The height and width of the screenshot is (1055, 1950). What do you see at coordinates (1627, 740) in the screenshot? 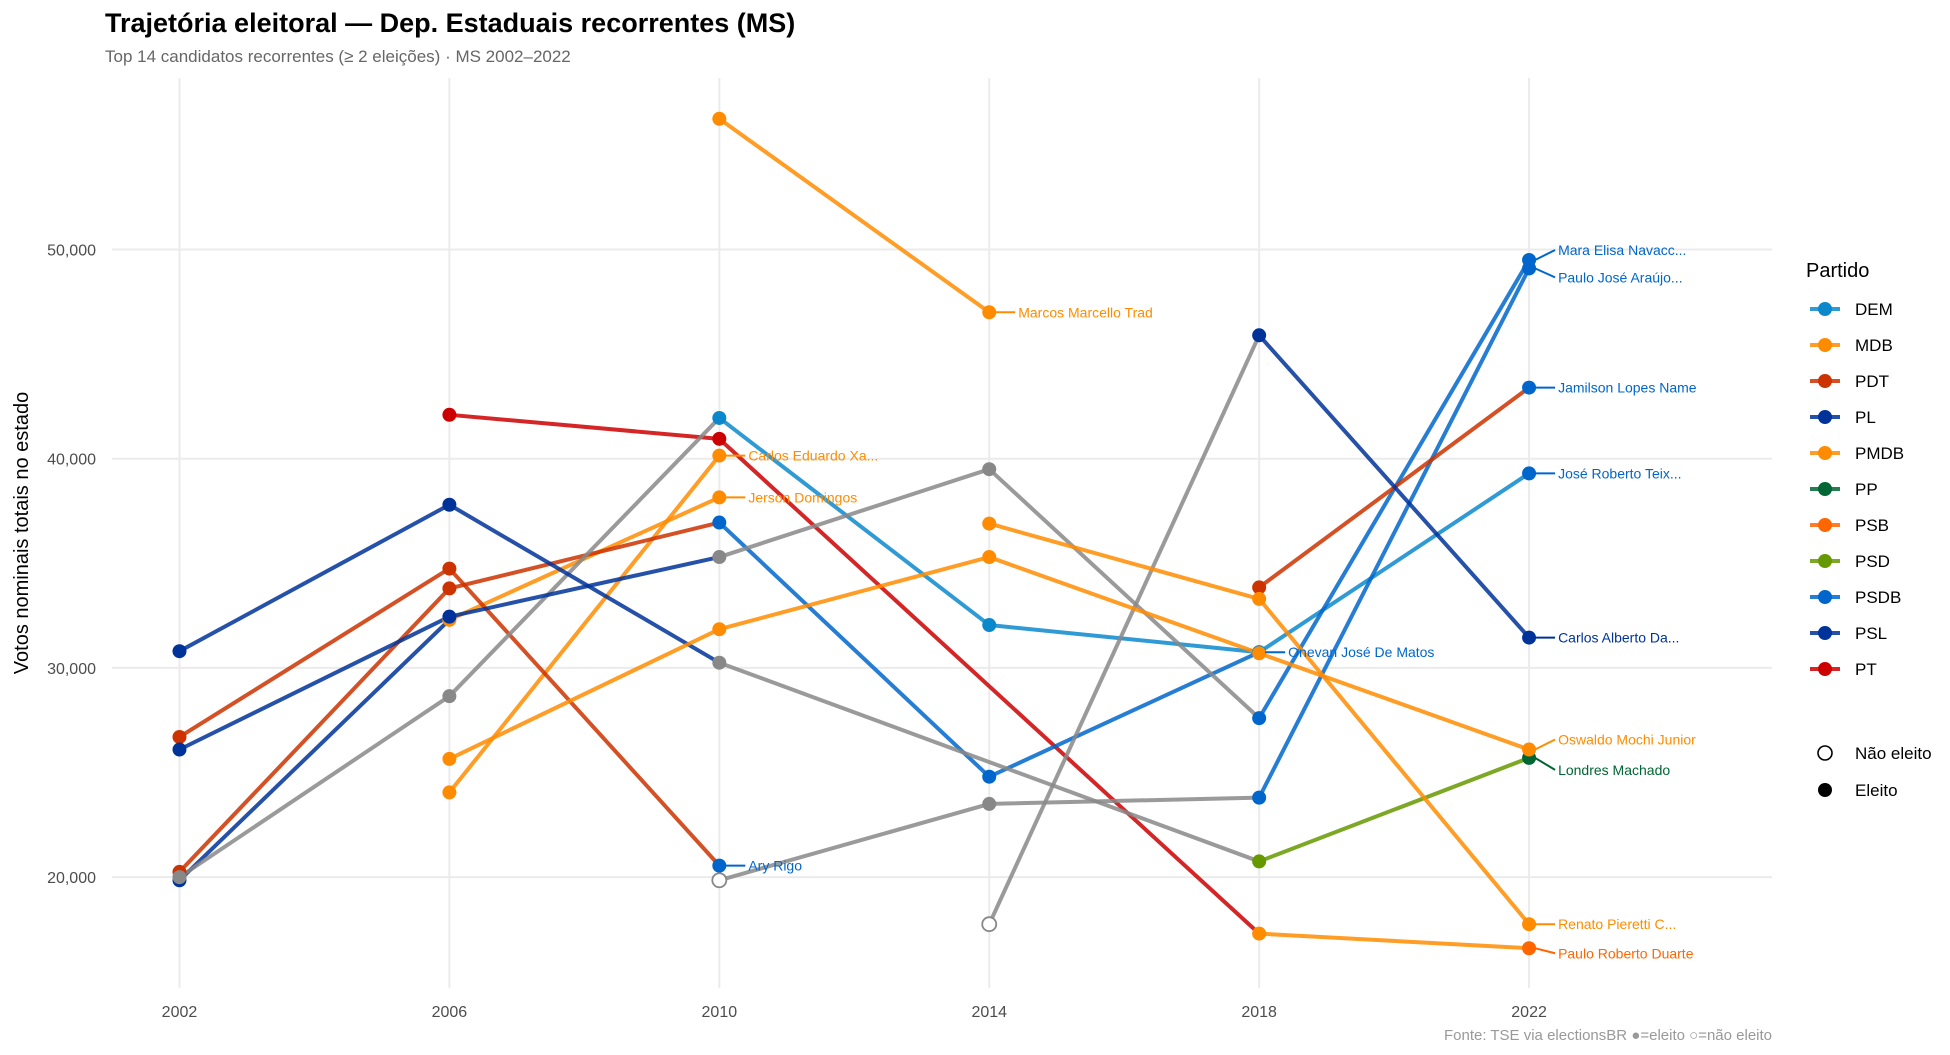
I see `series-label: Oswaldo Mochi Junior` at bounding box center [1627, 740].